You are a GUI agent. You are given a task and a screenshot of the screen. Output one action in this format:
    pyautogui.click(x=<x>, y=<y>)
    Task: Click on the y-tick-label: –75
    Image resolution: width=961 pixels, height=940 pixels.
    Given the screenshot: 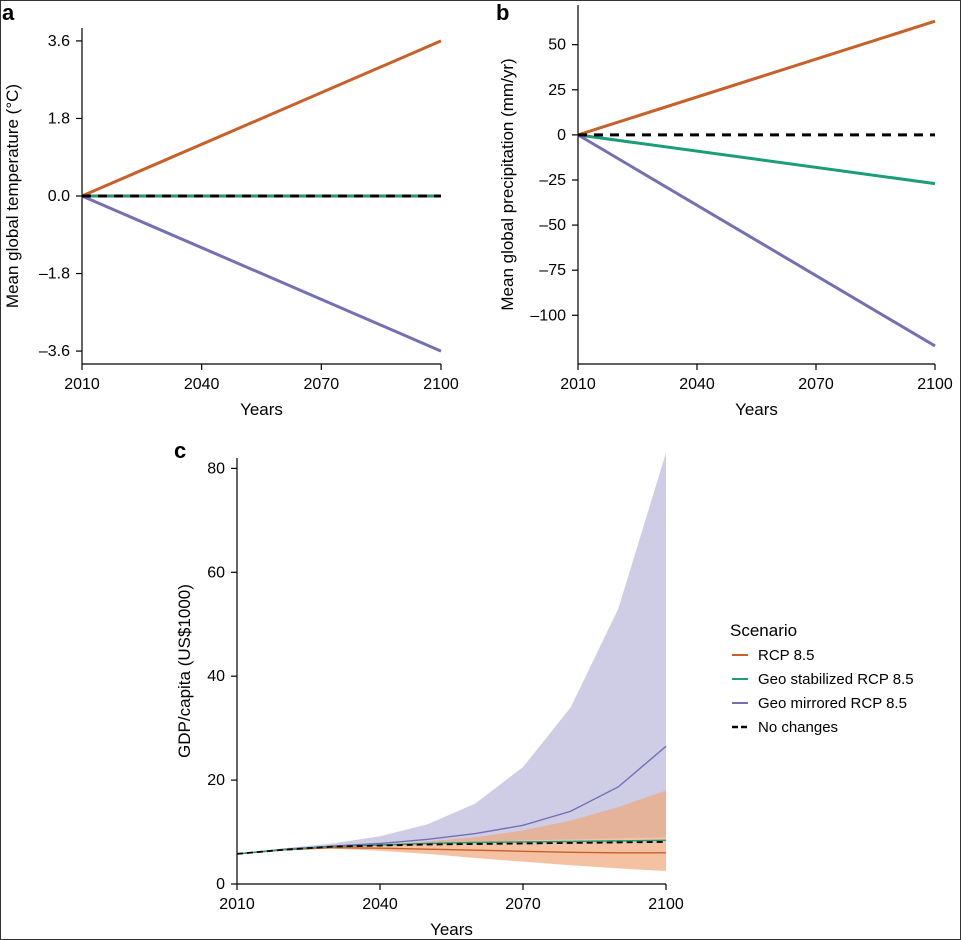 What is the action you would take?
    pyautogui.click(x=552, y=270)
    